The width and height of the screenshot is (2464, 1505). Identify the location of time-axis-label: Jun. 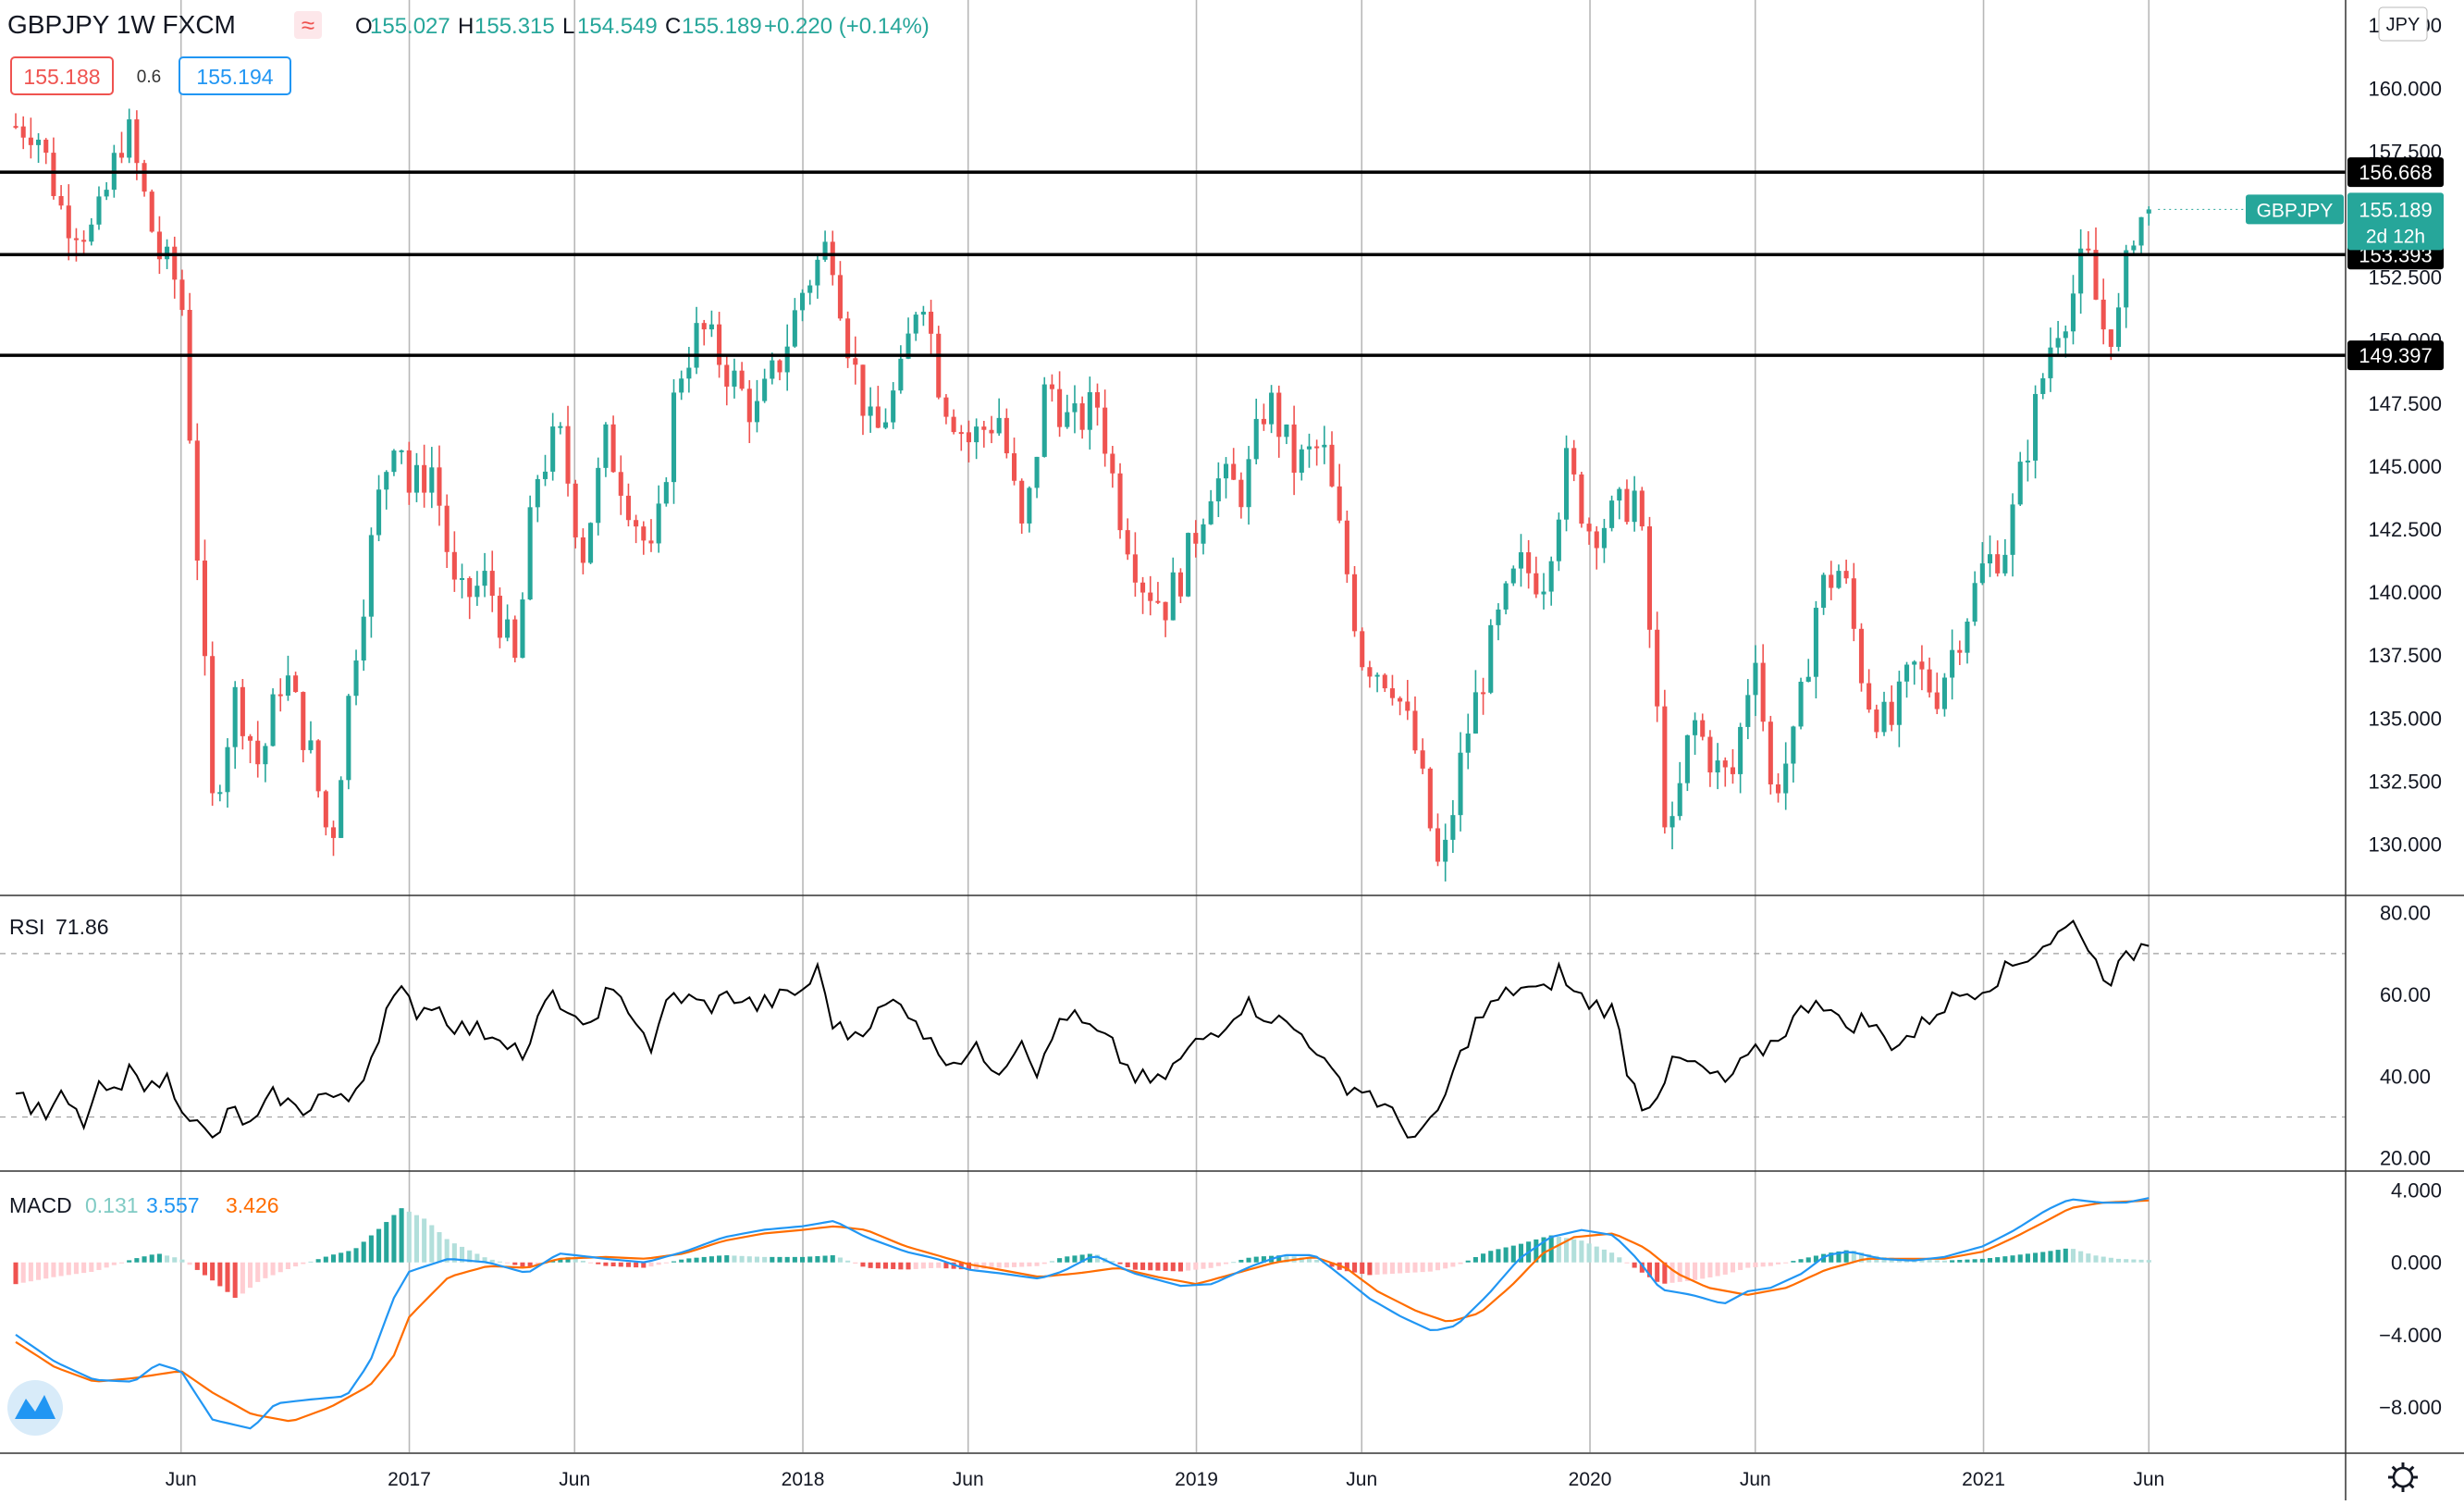
(1755, 1479).